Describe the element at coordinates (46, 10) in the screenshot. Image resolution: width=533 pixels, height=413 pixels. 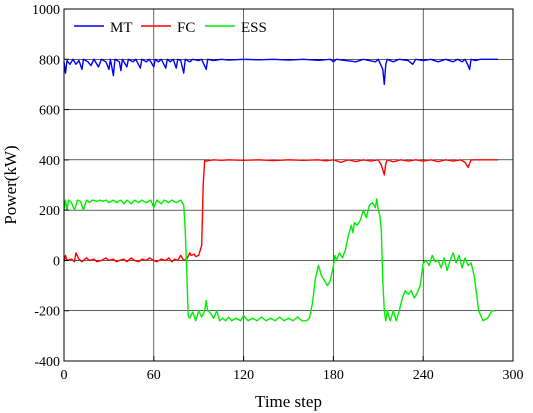
I see `y-tick-label: 1000` at that location.